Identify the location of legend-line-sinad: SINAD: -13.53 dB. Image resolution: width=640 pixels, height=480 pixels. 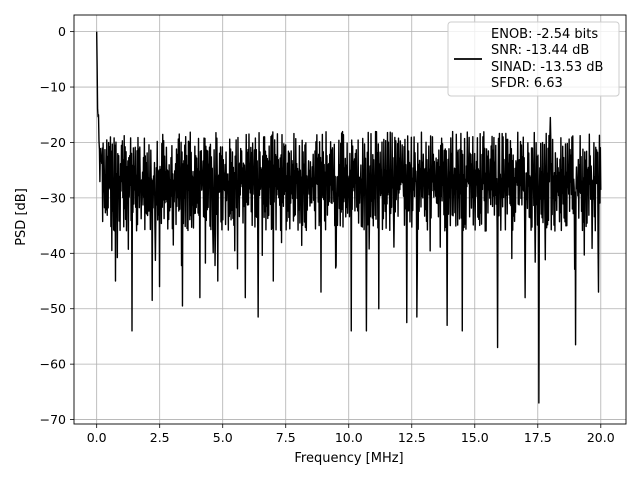
(547, 67).